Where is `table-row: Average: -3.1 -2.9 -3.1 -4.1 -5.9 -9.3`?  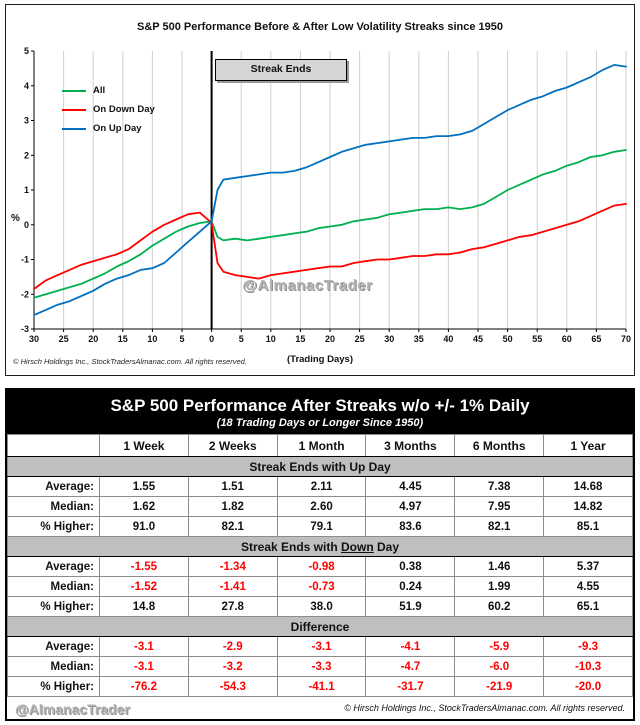
table-row: Average: -3.1 -2.9 -3.1 -4.1 -5.9 -9.3 is located at coordinates (320, 646).